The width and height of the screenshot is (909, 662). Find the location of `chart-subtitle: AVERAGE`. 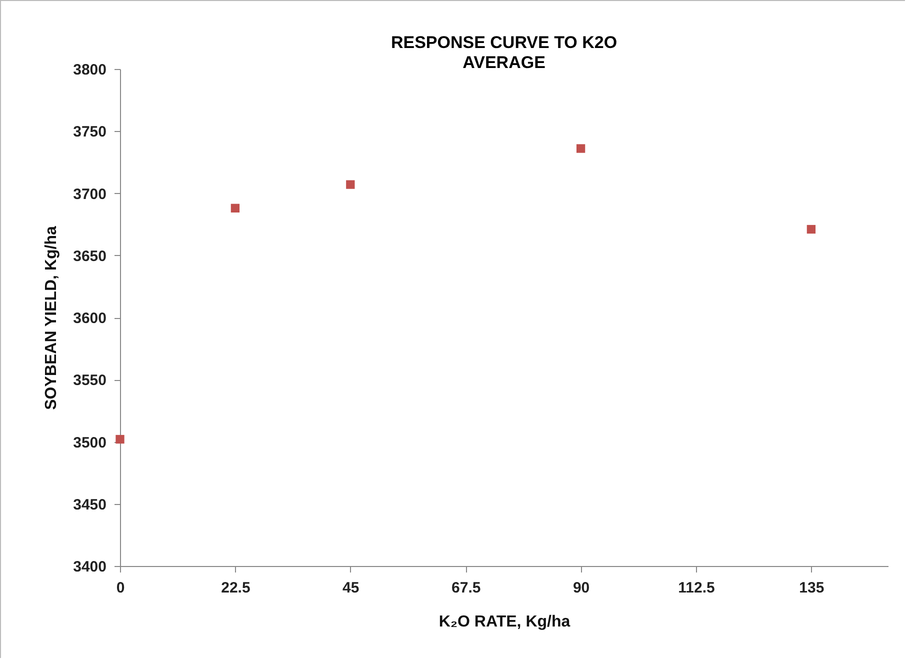

chart-subtitle: AVERAGE is located at coordinates (504, 62).